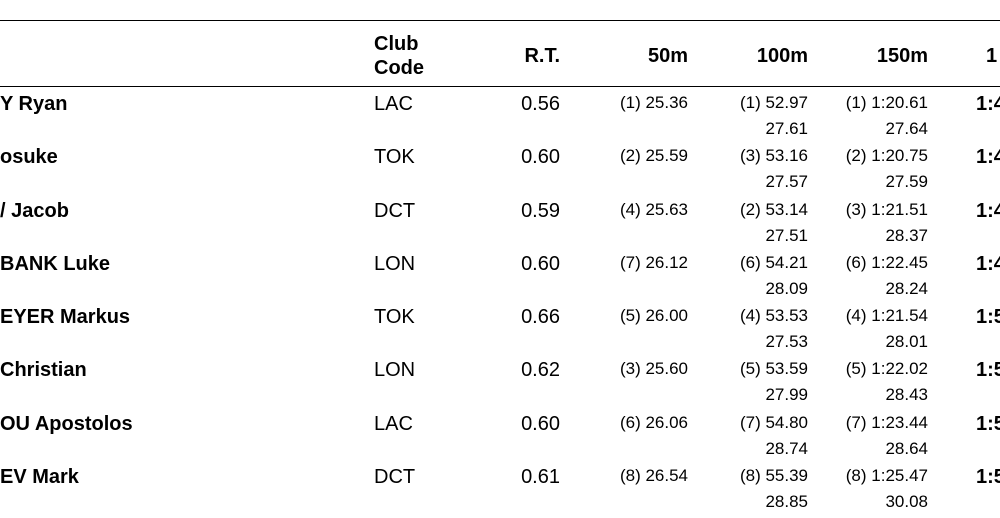  What do you see at coordinates (906, 341) in the screenshot?
I see `lap-150m: 28.01` at bounding box center [906, 341].